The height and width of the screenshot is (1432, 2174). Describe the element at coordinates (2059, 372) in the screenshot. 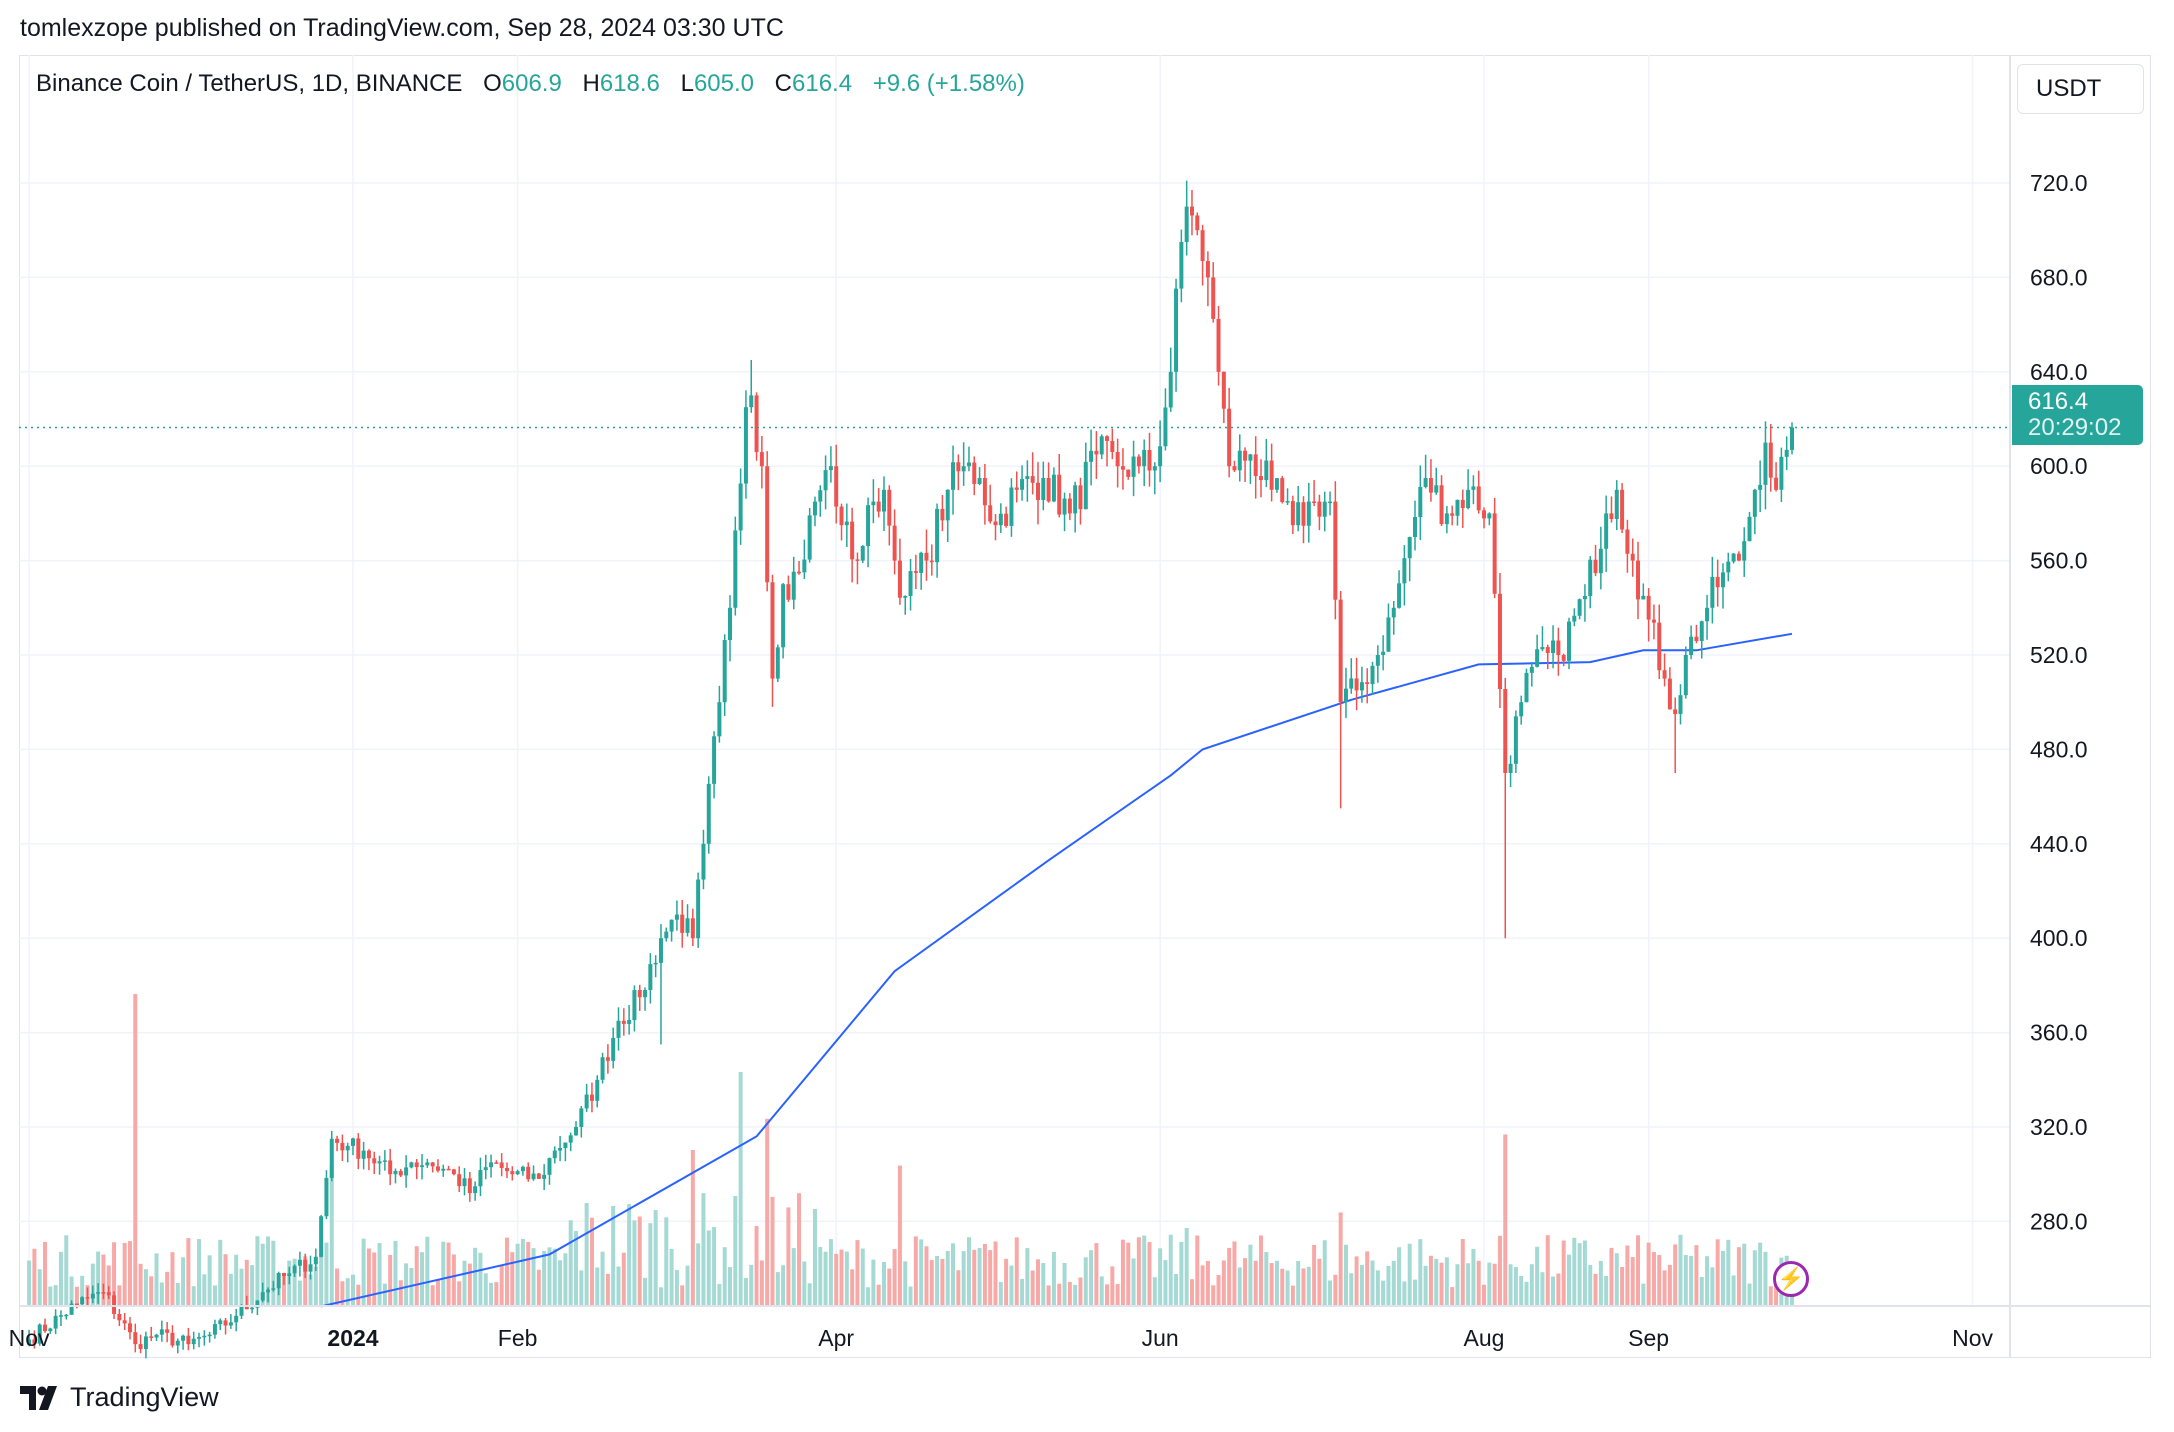

I see `y-tick-label: 640.0` at that location.